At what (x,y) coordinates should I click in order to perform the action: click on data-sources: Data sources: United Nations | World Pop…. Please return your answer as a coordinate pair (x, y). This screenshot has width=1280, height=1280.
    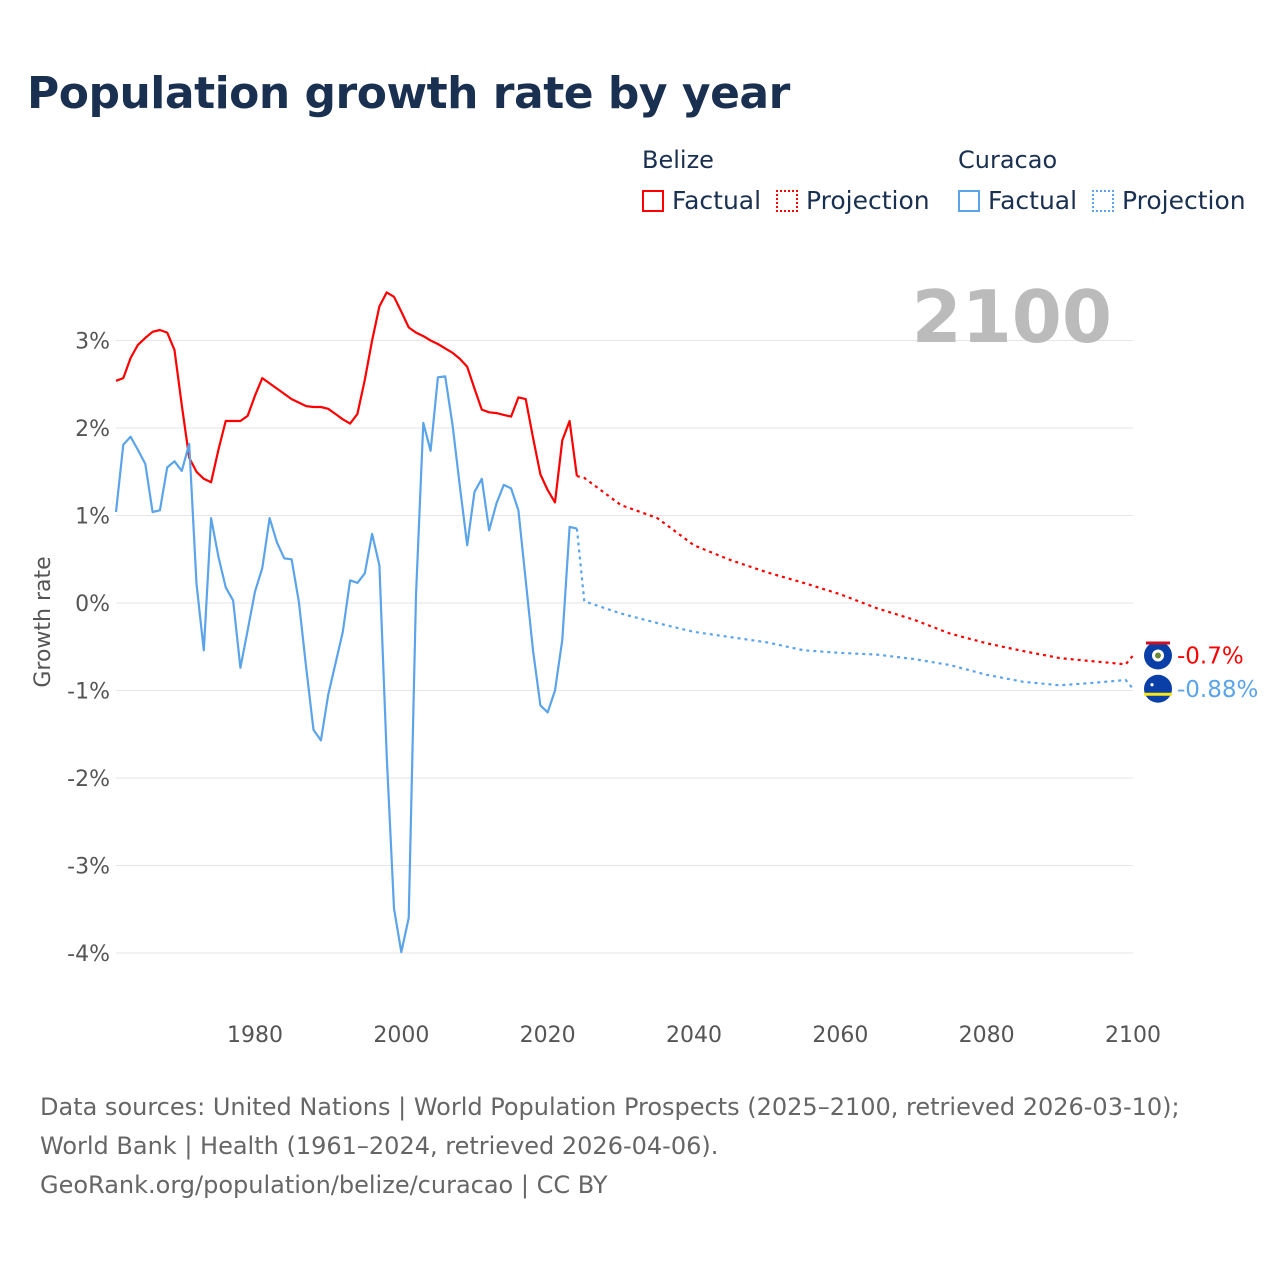
    Looking at the image, I should click on (610, 1126).